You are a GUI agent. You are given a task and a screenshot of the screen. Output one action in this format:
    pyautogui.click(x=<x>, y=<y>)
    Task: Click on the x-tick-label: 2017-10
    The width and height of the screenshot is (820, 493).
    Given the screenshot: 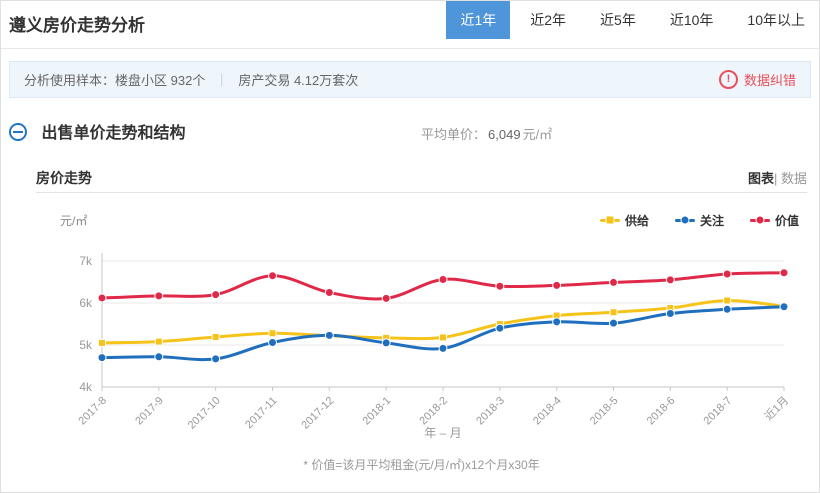 What is the action you would take?
    pyautogui.click(x=204, y=413)
    